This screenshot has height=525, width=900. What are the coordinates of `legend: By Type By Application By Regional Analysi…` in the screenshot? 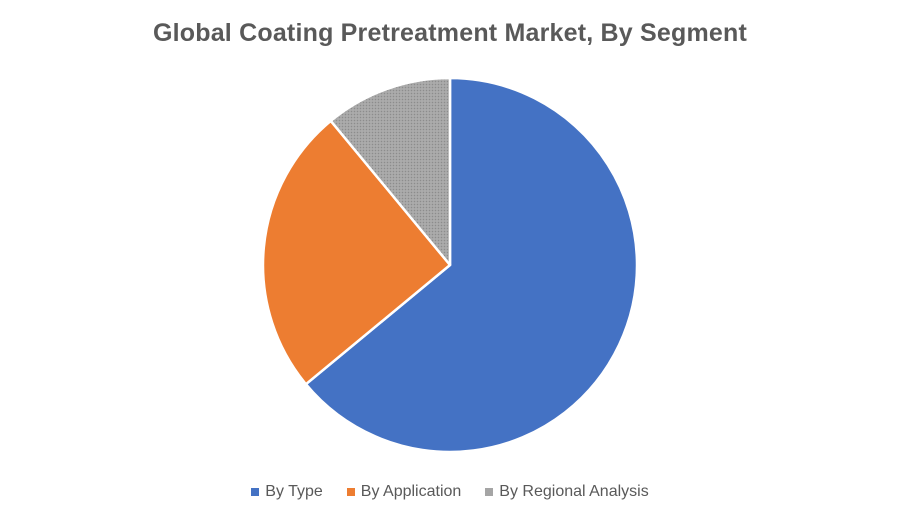 It's located at (450, 492).